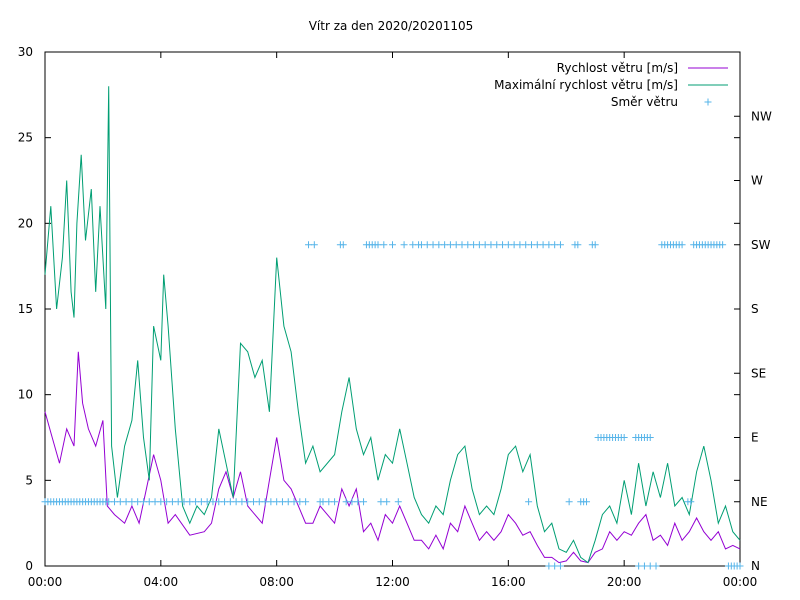 This screenshot has width=800, height=600. What do you see at coordinates (758, 373) in the screenshot?
I see `y-right-tick-label: SE` at bounding box center [758, 373].